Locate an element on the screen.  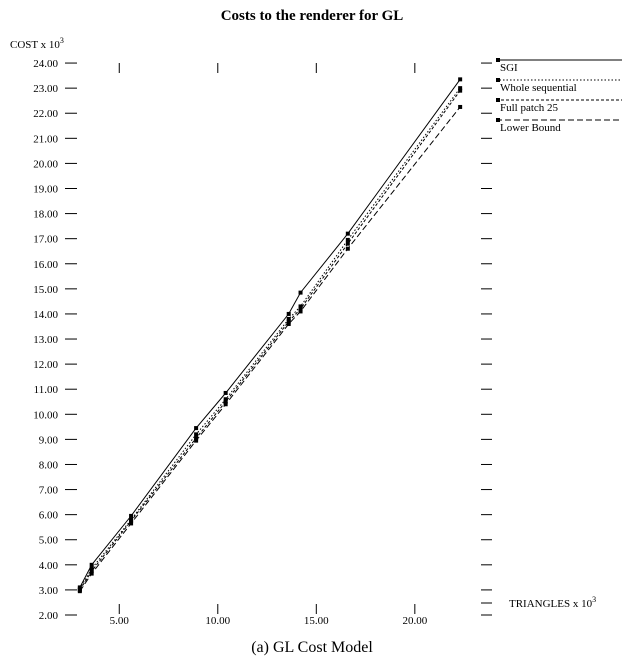
y-tick-label: 18.00 is located at coordinates (45, 215).